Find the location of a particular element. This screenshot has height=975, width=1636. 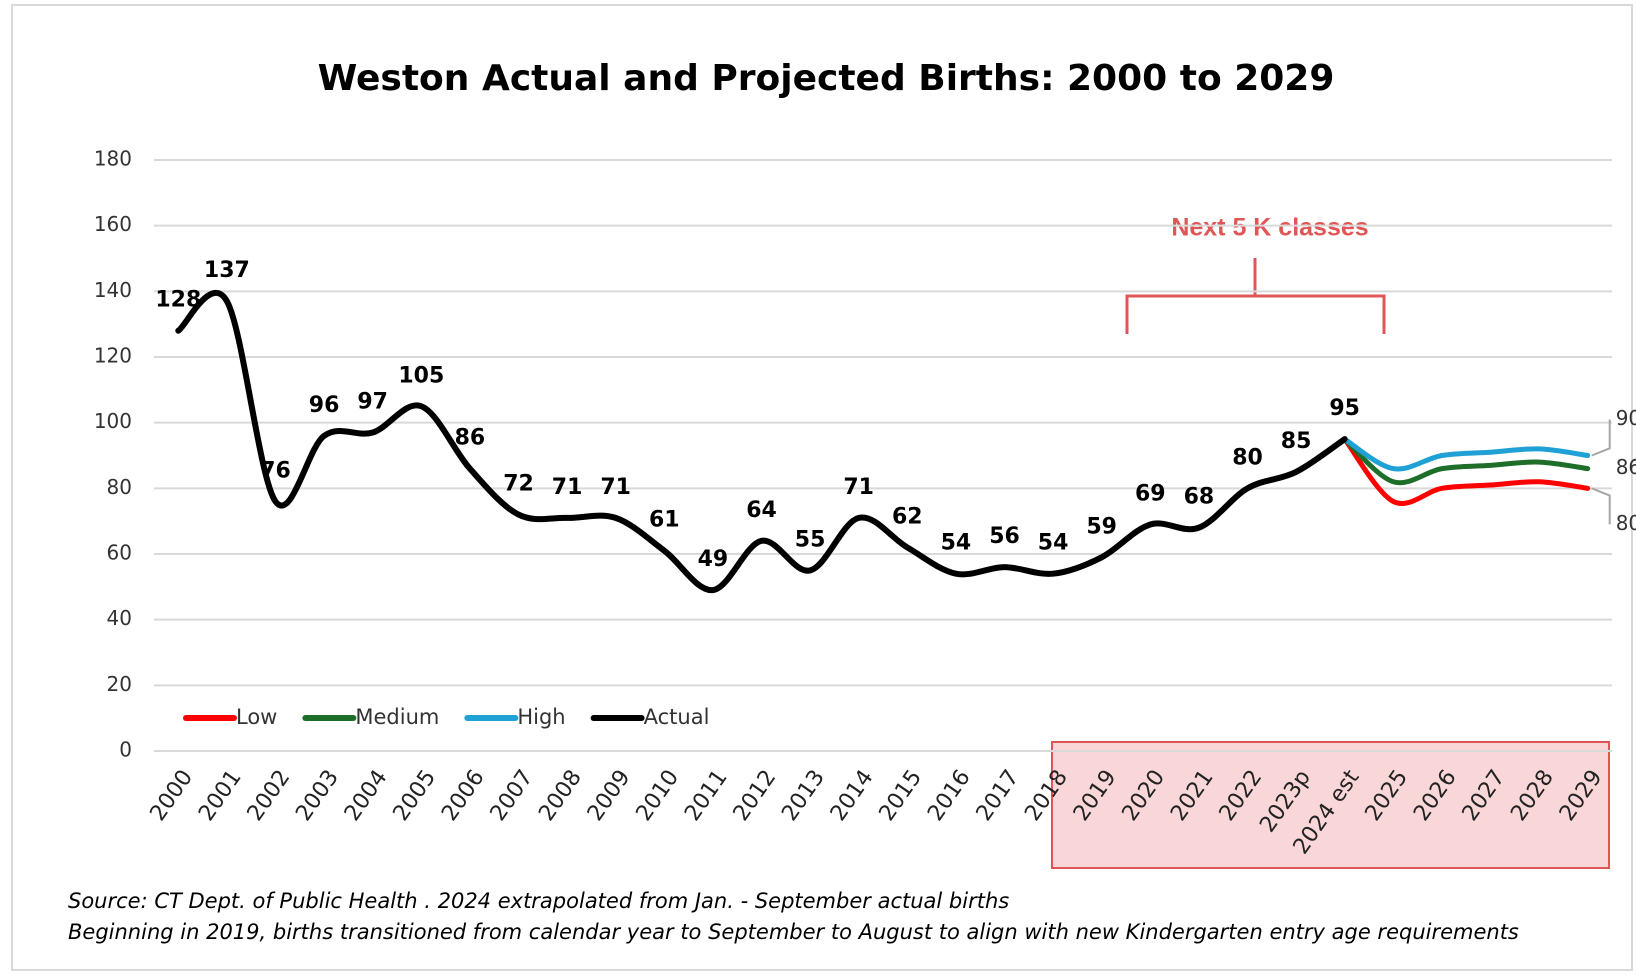

y-tick-label: 60 is located at coordinates (119, 553).